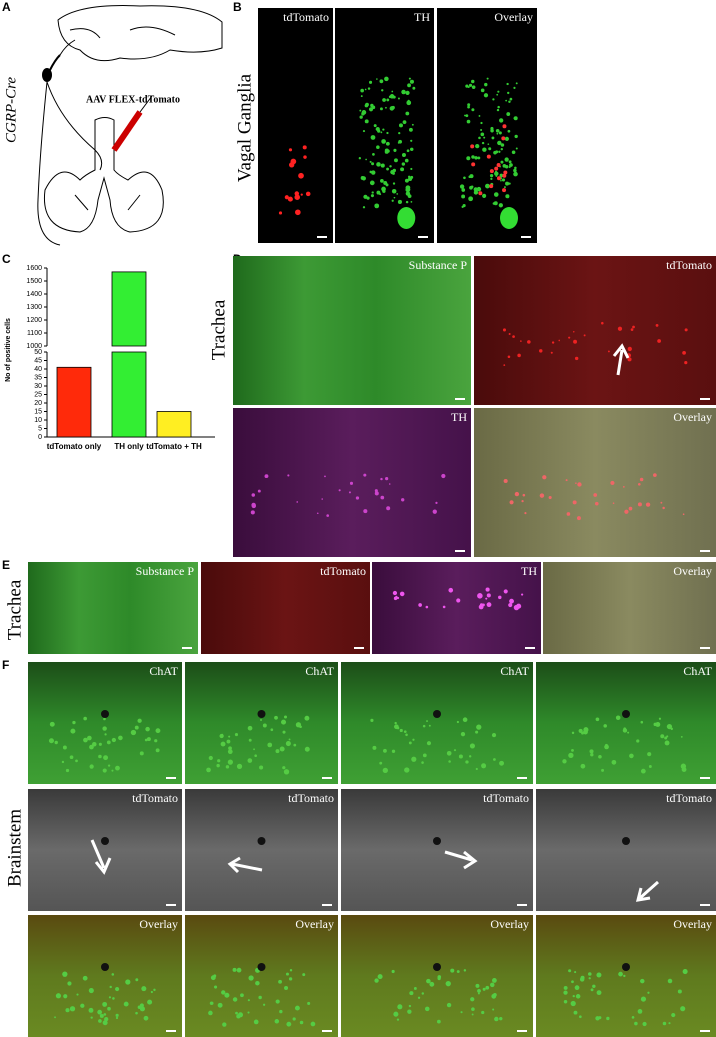 The width and height of the screenshot is (716, 1037). What do you see at coordinates (133, 99) in the screenshot?
I see `injection-label: AAV FLEX-tdTomato` at bounding box center [133, 99].